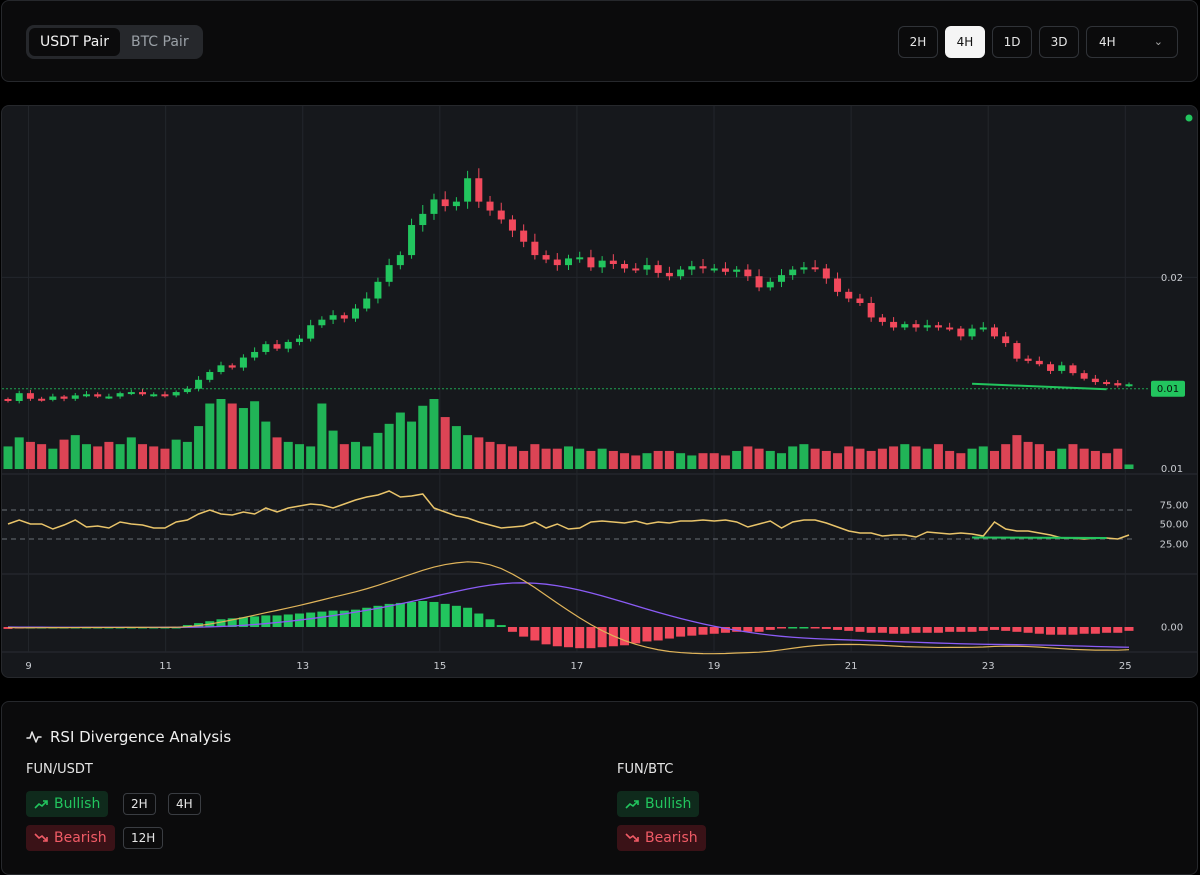  I want to click on bearish-badge-usdt: Bearish, so click(70, 838).